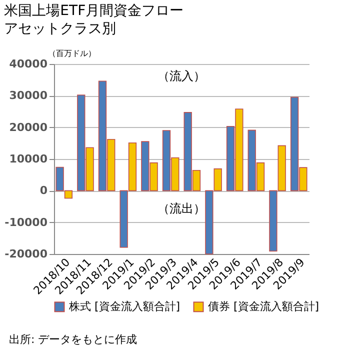  Describe the element at coordinates (26, 222) in the screenshot. I see `y-tick-label: -10000` at that location.